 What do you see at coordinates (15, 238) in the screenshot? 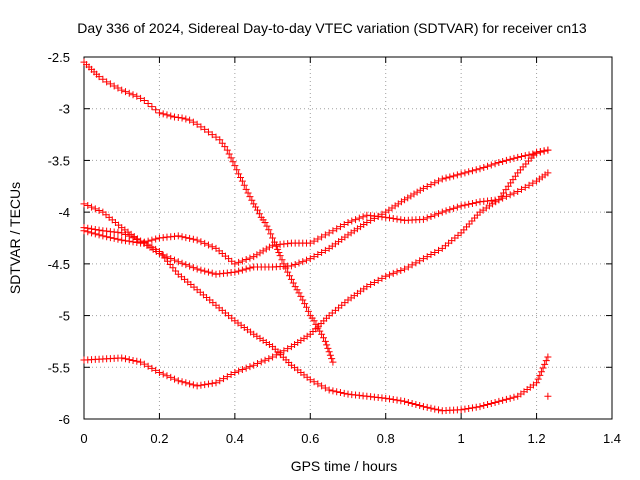
I see `y-axis-label: SDTVAR / TECUs` at bounding box center [15, 238].